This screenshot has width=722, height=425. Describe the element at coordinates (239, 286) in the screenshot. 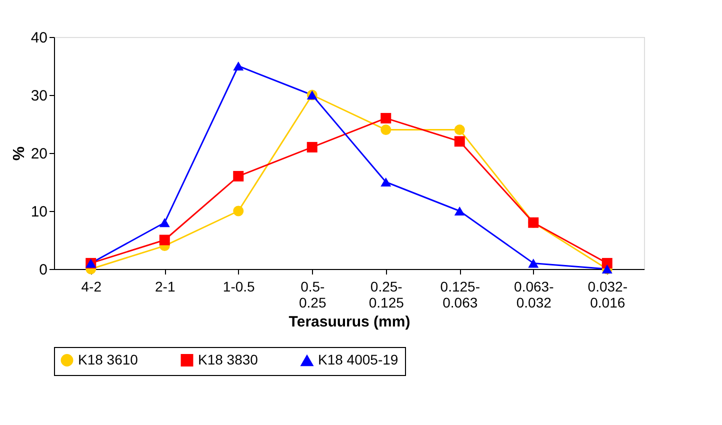

I see `x-tick-label: 1-0.5` at that location.